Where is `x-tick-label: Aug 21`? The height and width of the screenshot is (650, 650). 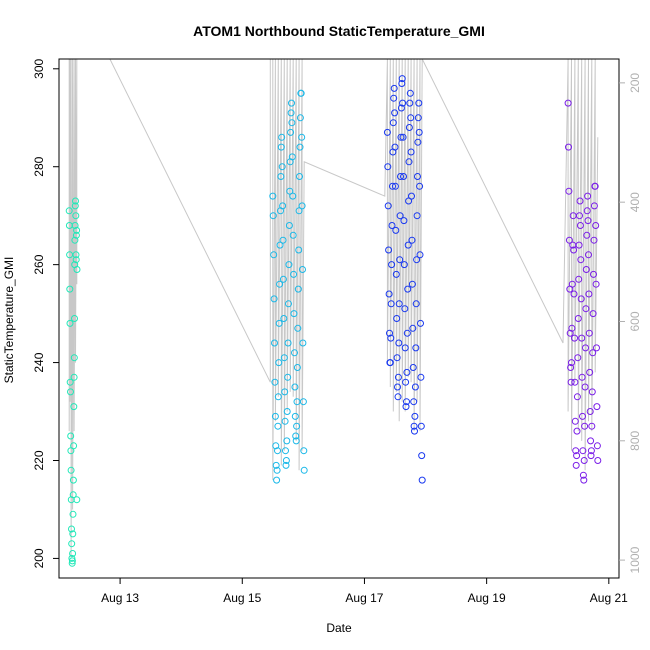
x-tick-label: Aug 21 is located at coordinates (609, 598).